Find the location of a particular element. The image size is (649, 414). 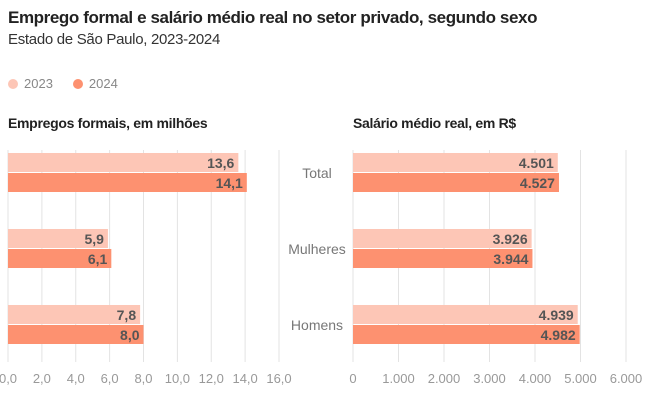

x-tick-label: 6.000 is located at coordinates (626, 378).